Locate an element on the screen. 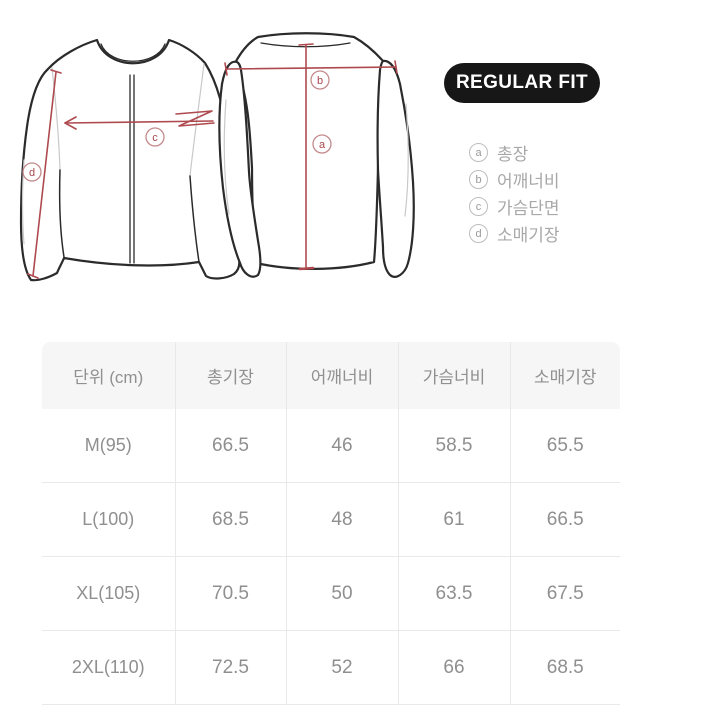 Image resolution: width=720 pixels, height=720 pixels. value-cell: 52 is located at coordinates (342, 667).